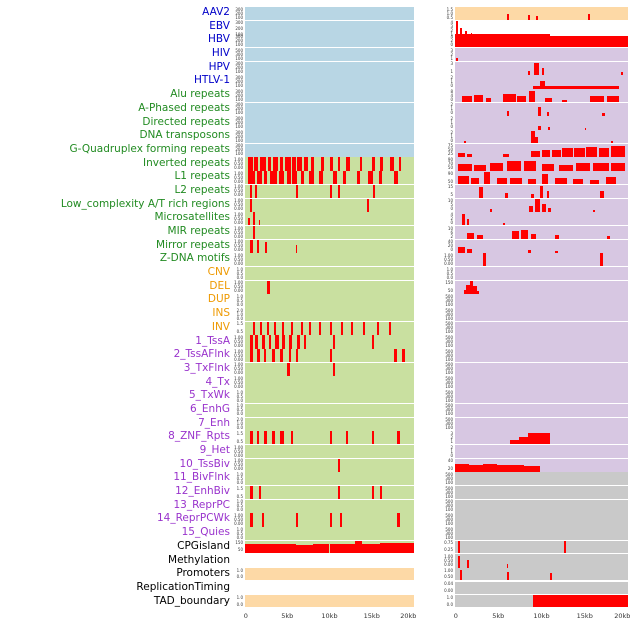  I want to click on track-row: Alu repeats 300 200 100 8 4 0, so click(315, 95).